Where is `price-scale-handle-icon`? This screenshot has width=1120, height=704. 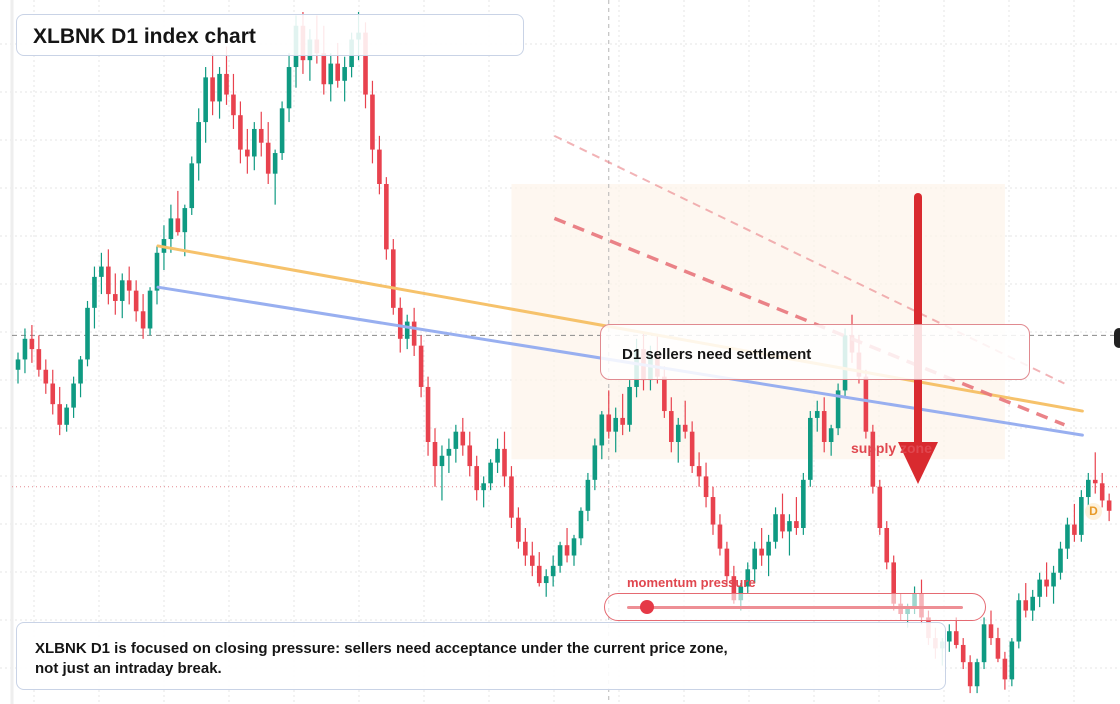
price-scale-handle-icon is located at coordinates (1117, 338).